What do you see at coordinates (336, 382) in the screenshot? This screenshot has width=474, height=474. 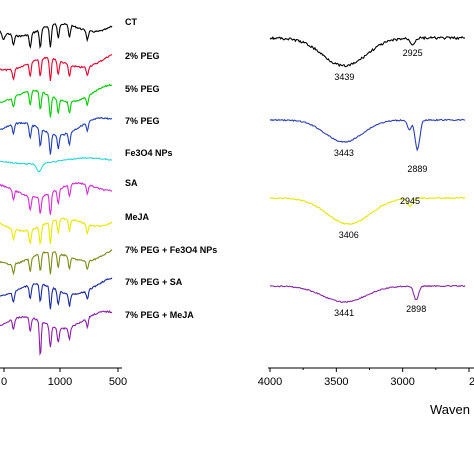 I see `right-x-tick-label: 3500` at bounding box center [336, 382].